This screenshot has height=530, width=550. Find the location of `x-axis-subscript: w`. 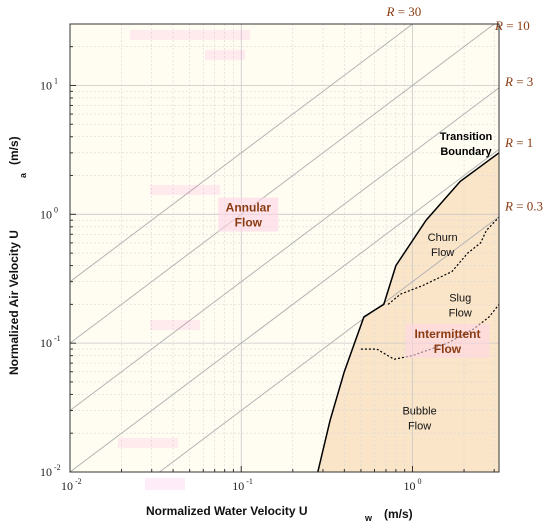

x-axis-subscript: w is located at coordinates (368, 518).